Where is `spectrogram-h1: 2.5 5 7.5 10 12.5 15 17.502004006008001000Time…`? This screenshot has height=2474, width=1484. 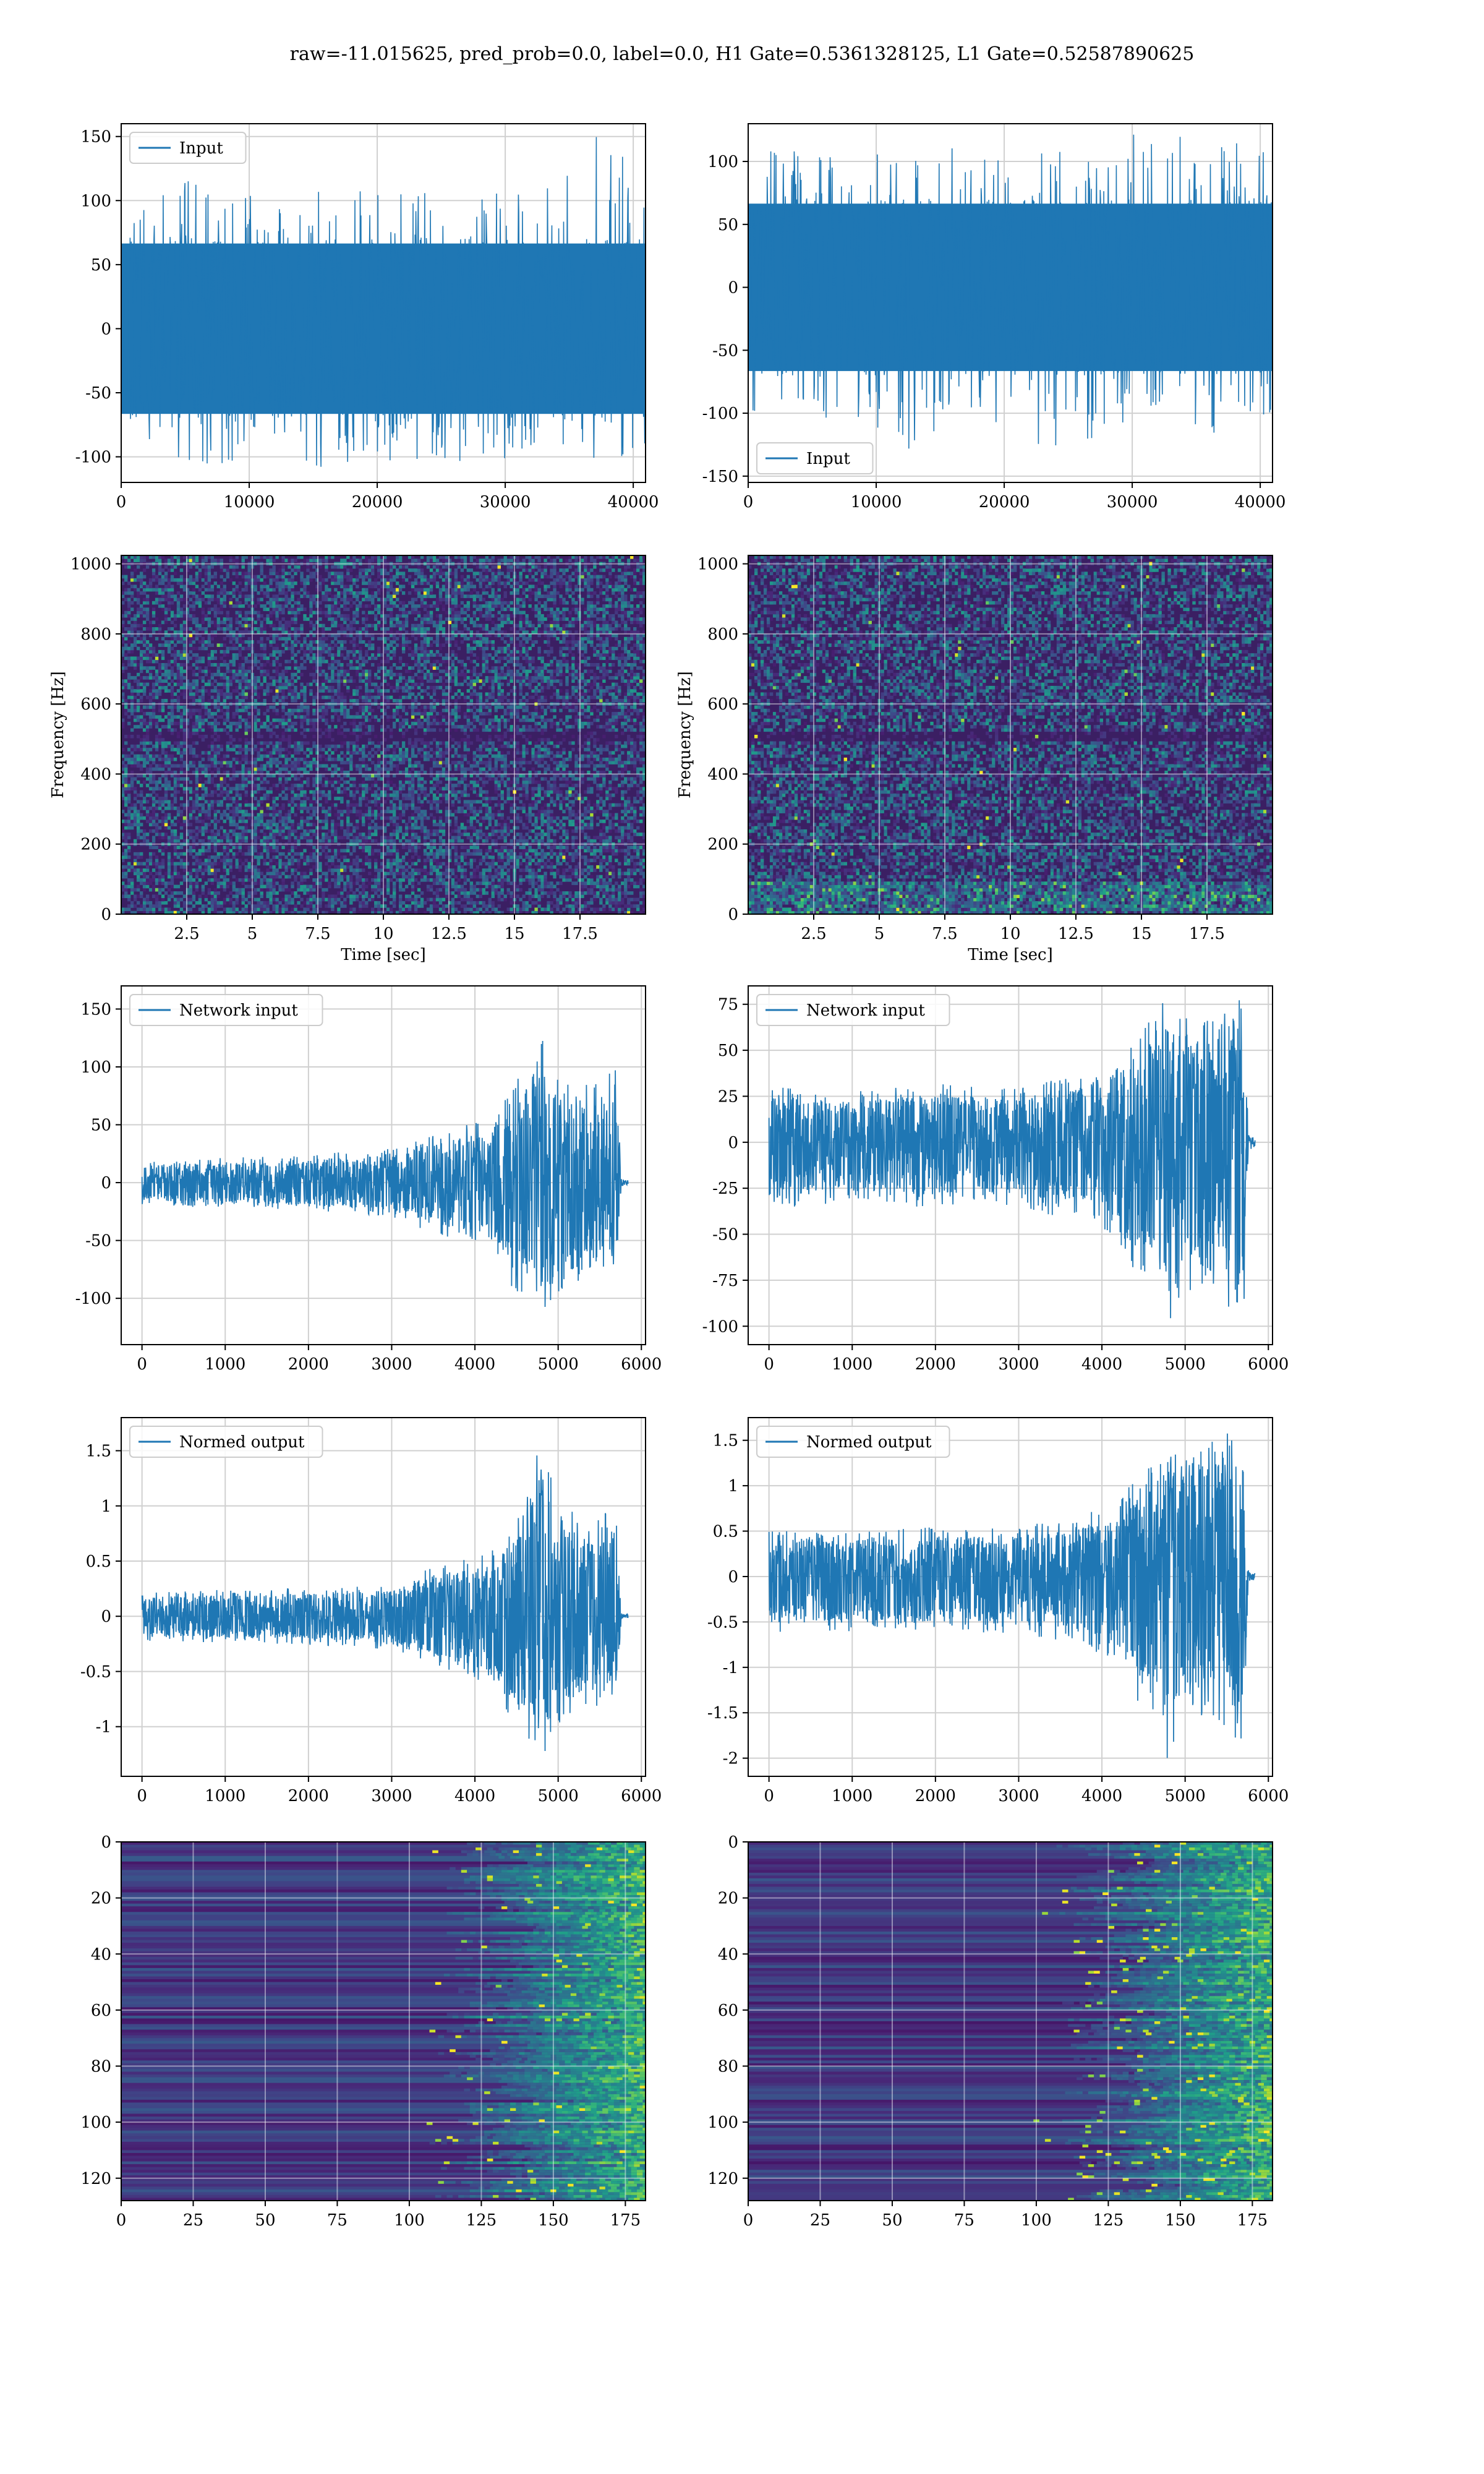
spectrogram-h1: 2.5 5 7.5 10 12.5 15 17.502004006008001000Time… is located at coordinates (347, 759).